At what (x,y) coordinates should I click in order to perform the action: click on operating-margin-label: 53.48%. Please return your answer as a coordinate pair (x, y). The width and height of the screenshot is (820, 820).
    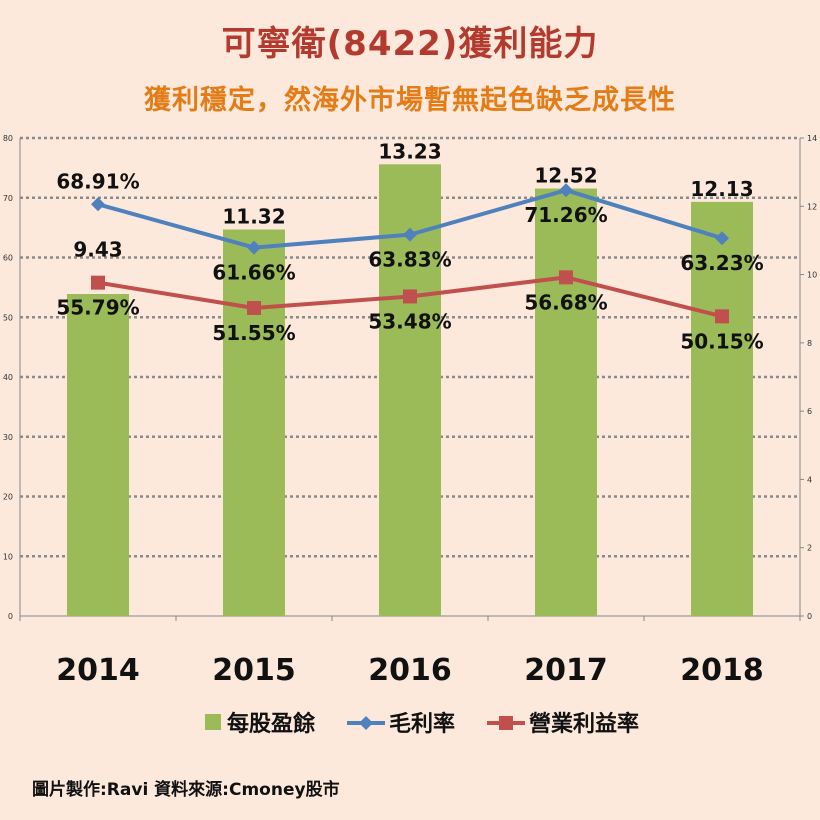
    Looking at the image, I should click on (409, 321).